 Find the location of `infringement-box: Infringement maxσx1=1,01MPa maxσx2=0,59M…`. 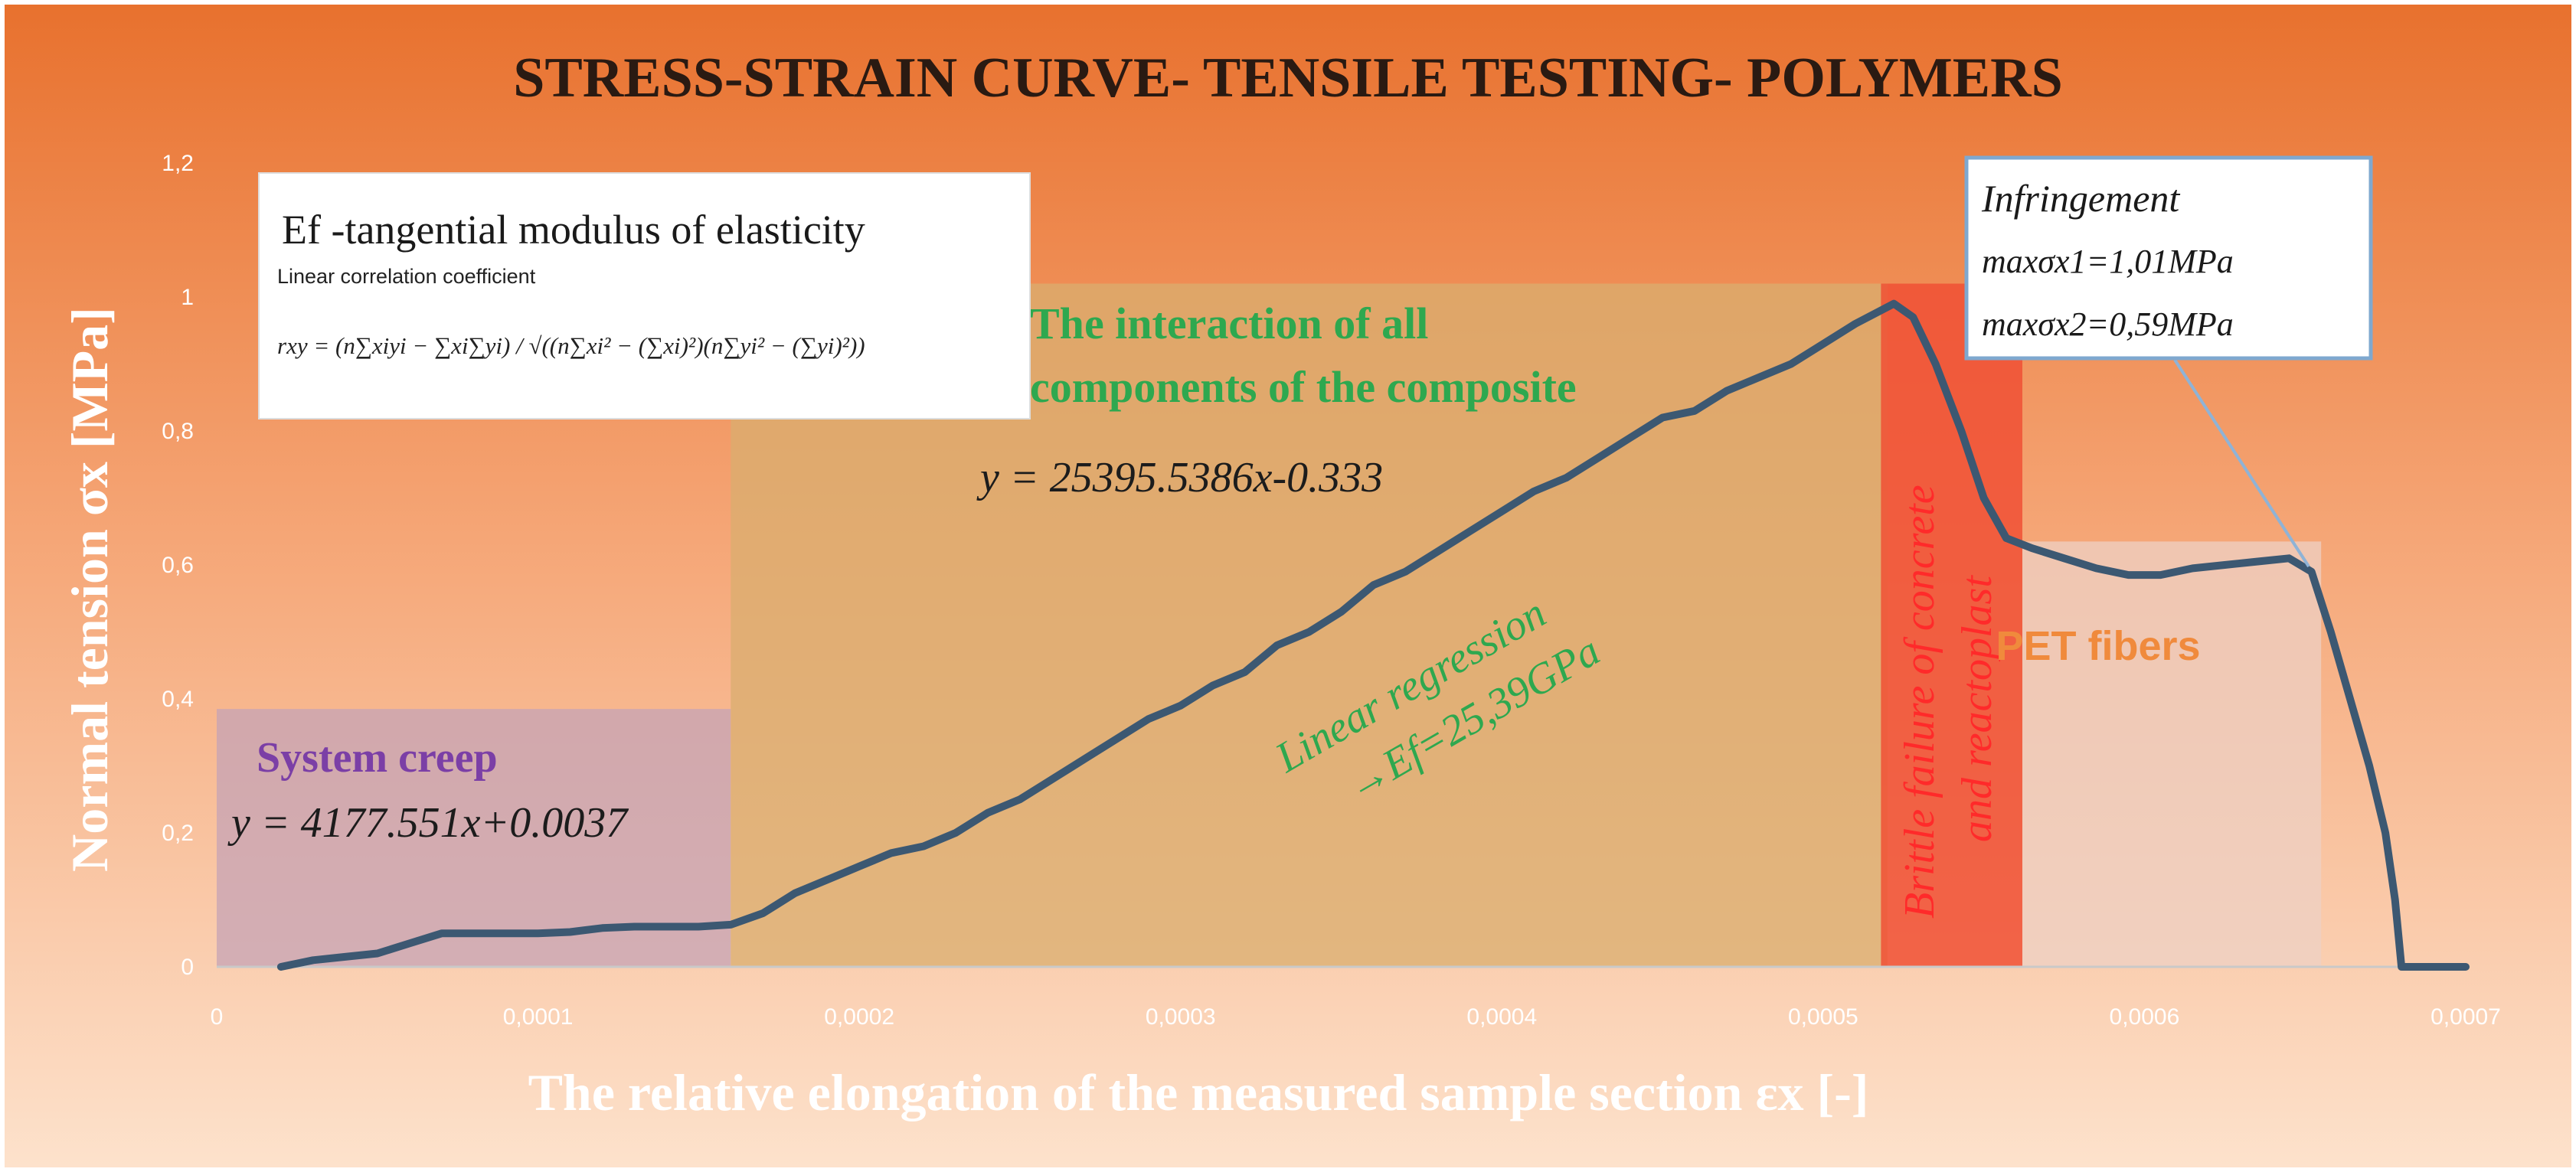

infringement-box: Infringement maxσx1=1,01MPa maxσx2=0,59M… is located at coordinates (2168, 258).